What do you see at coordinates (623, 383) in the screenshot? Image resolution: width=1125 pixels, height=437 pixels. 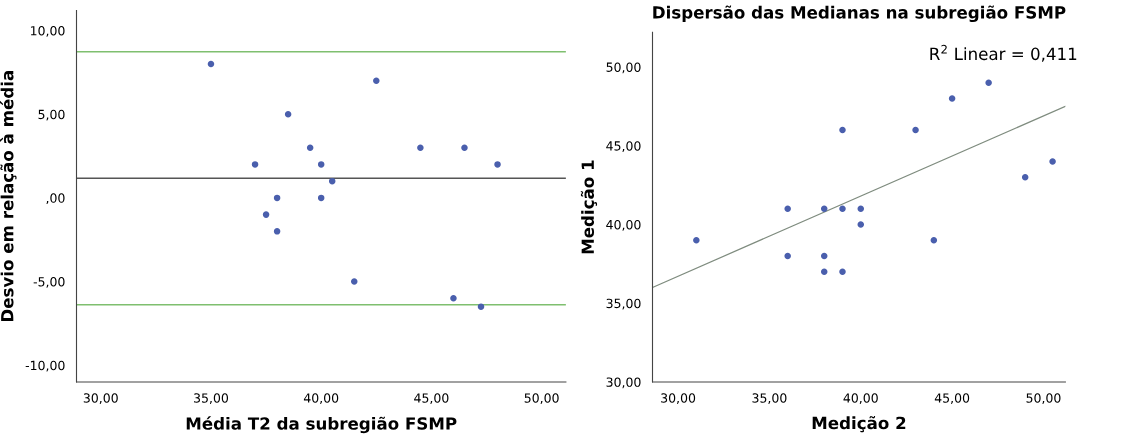 I see `y-tick-label: 30,00` at bounding box center [623, 383].